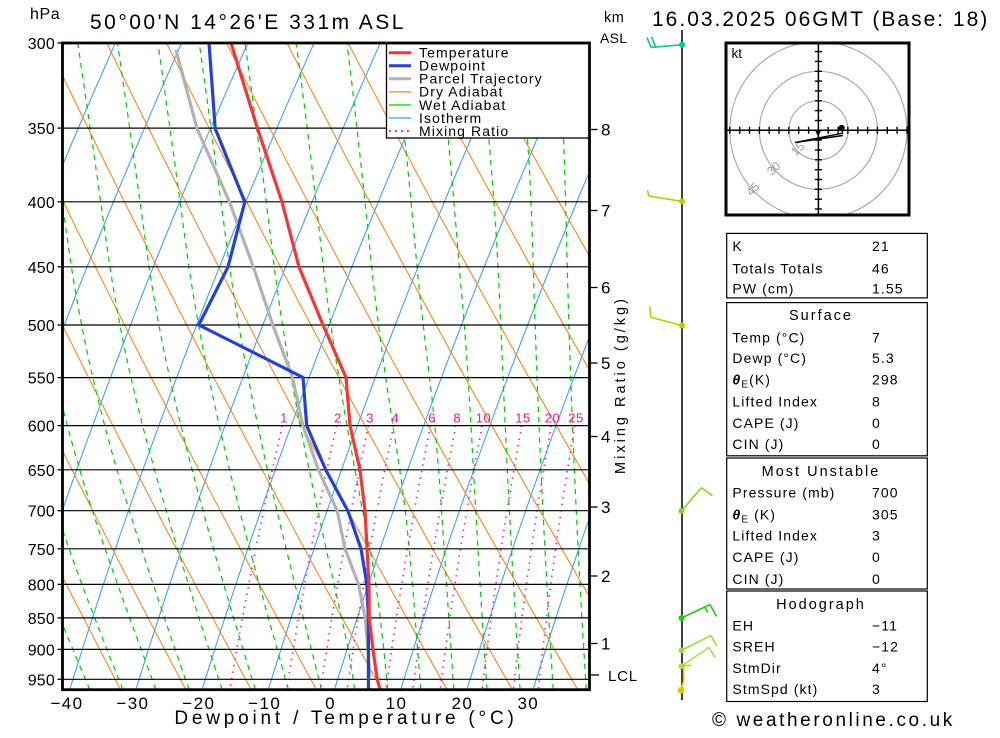 This screenshot has width=1000, height=738. I want to click on svg-text: Hodograph, so click(821, 605).